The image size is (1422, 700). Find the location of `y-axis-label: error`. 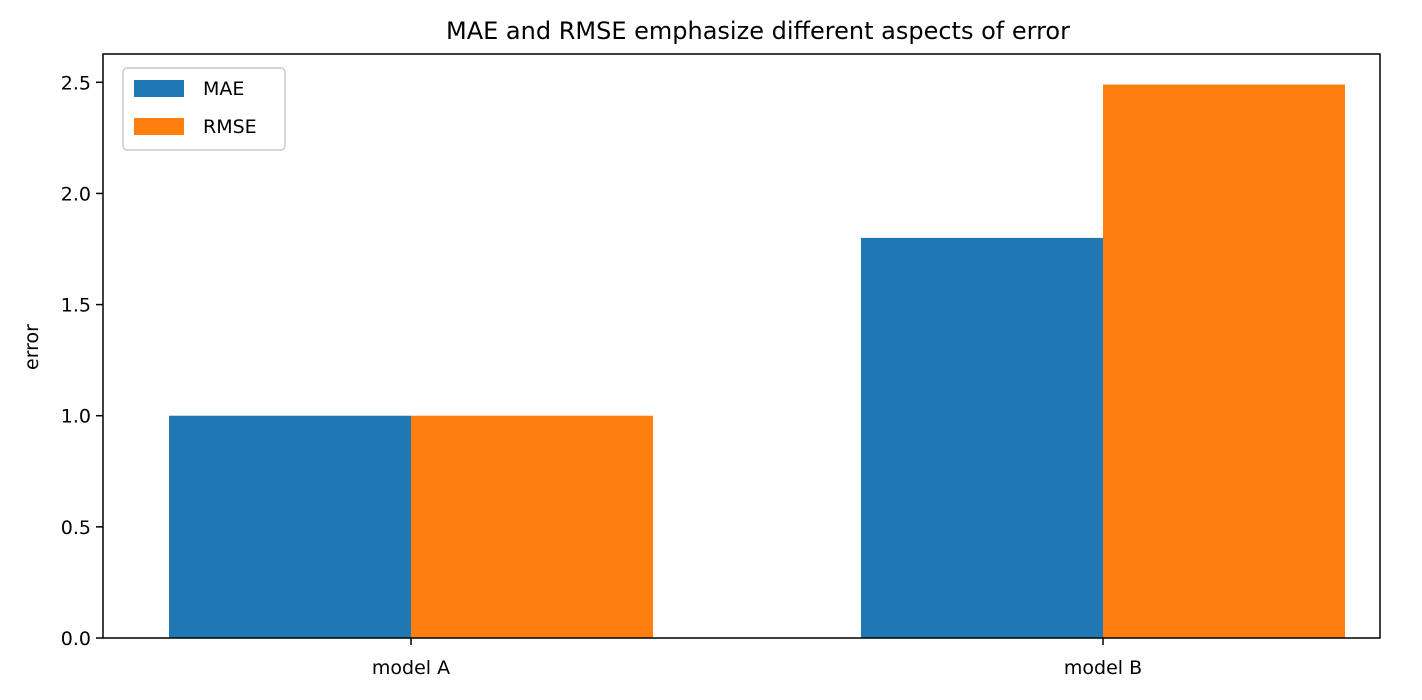

y-axis-label: error is located at coordinates (32, 347).